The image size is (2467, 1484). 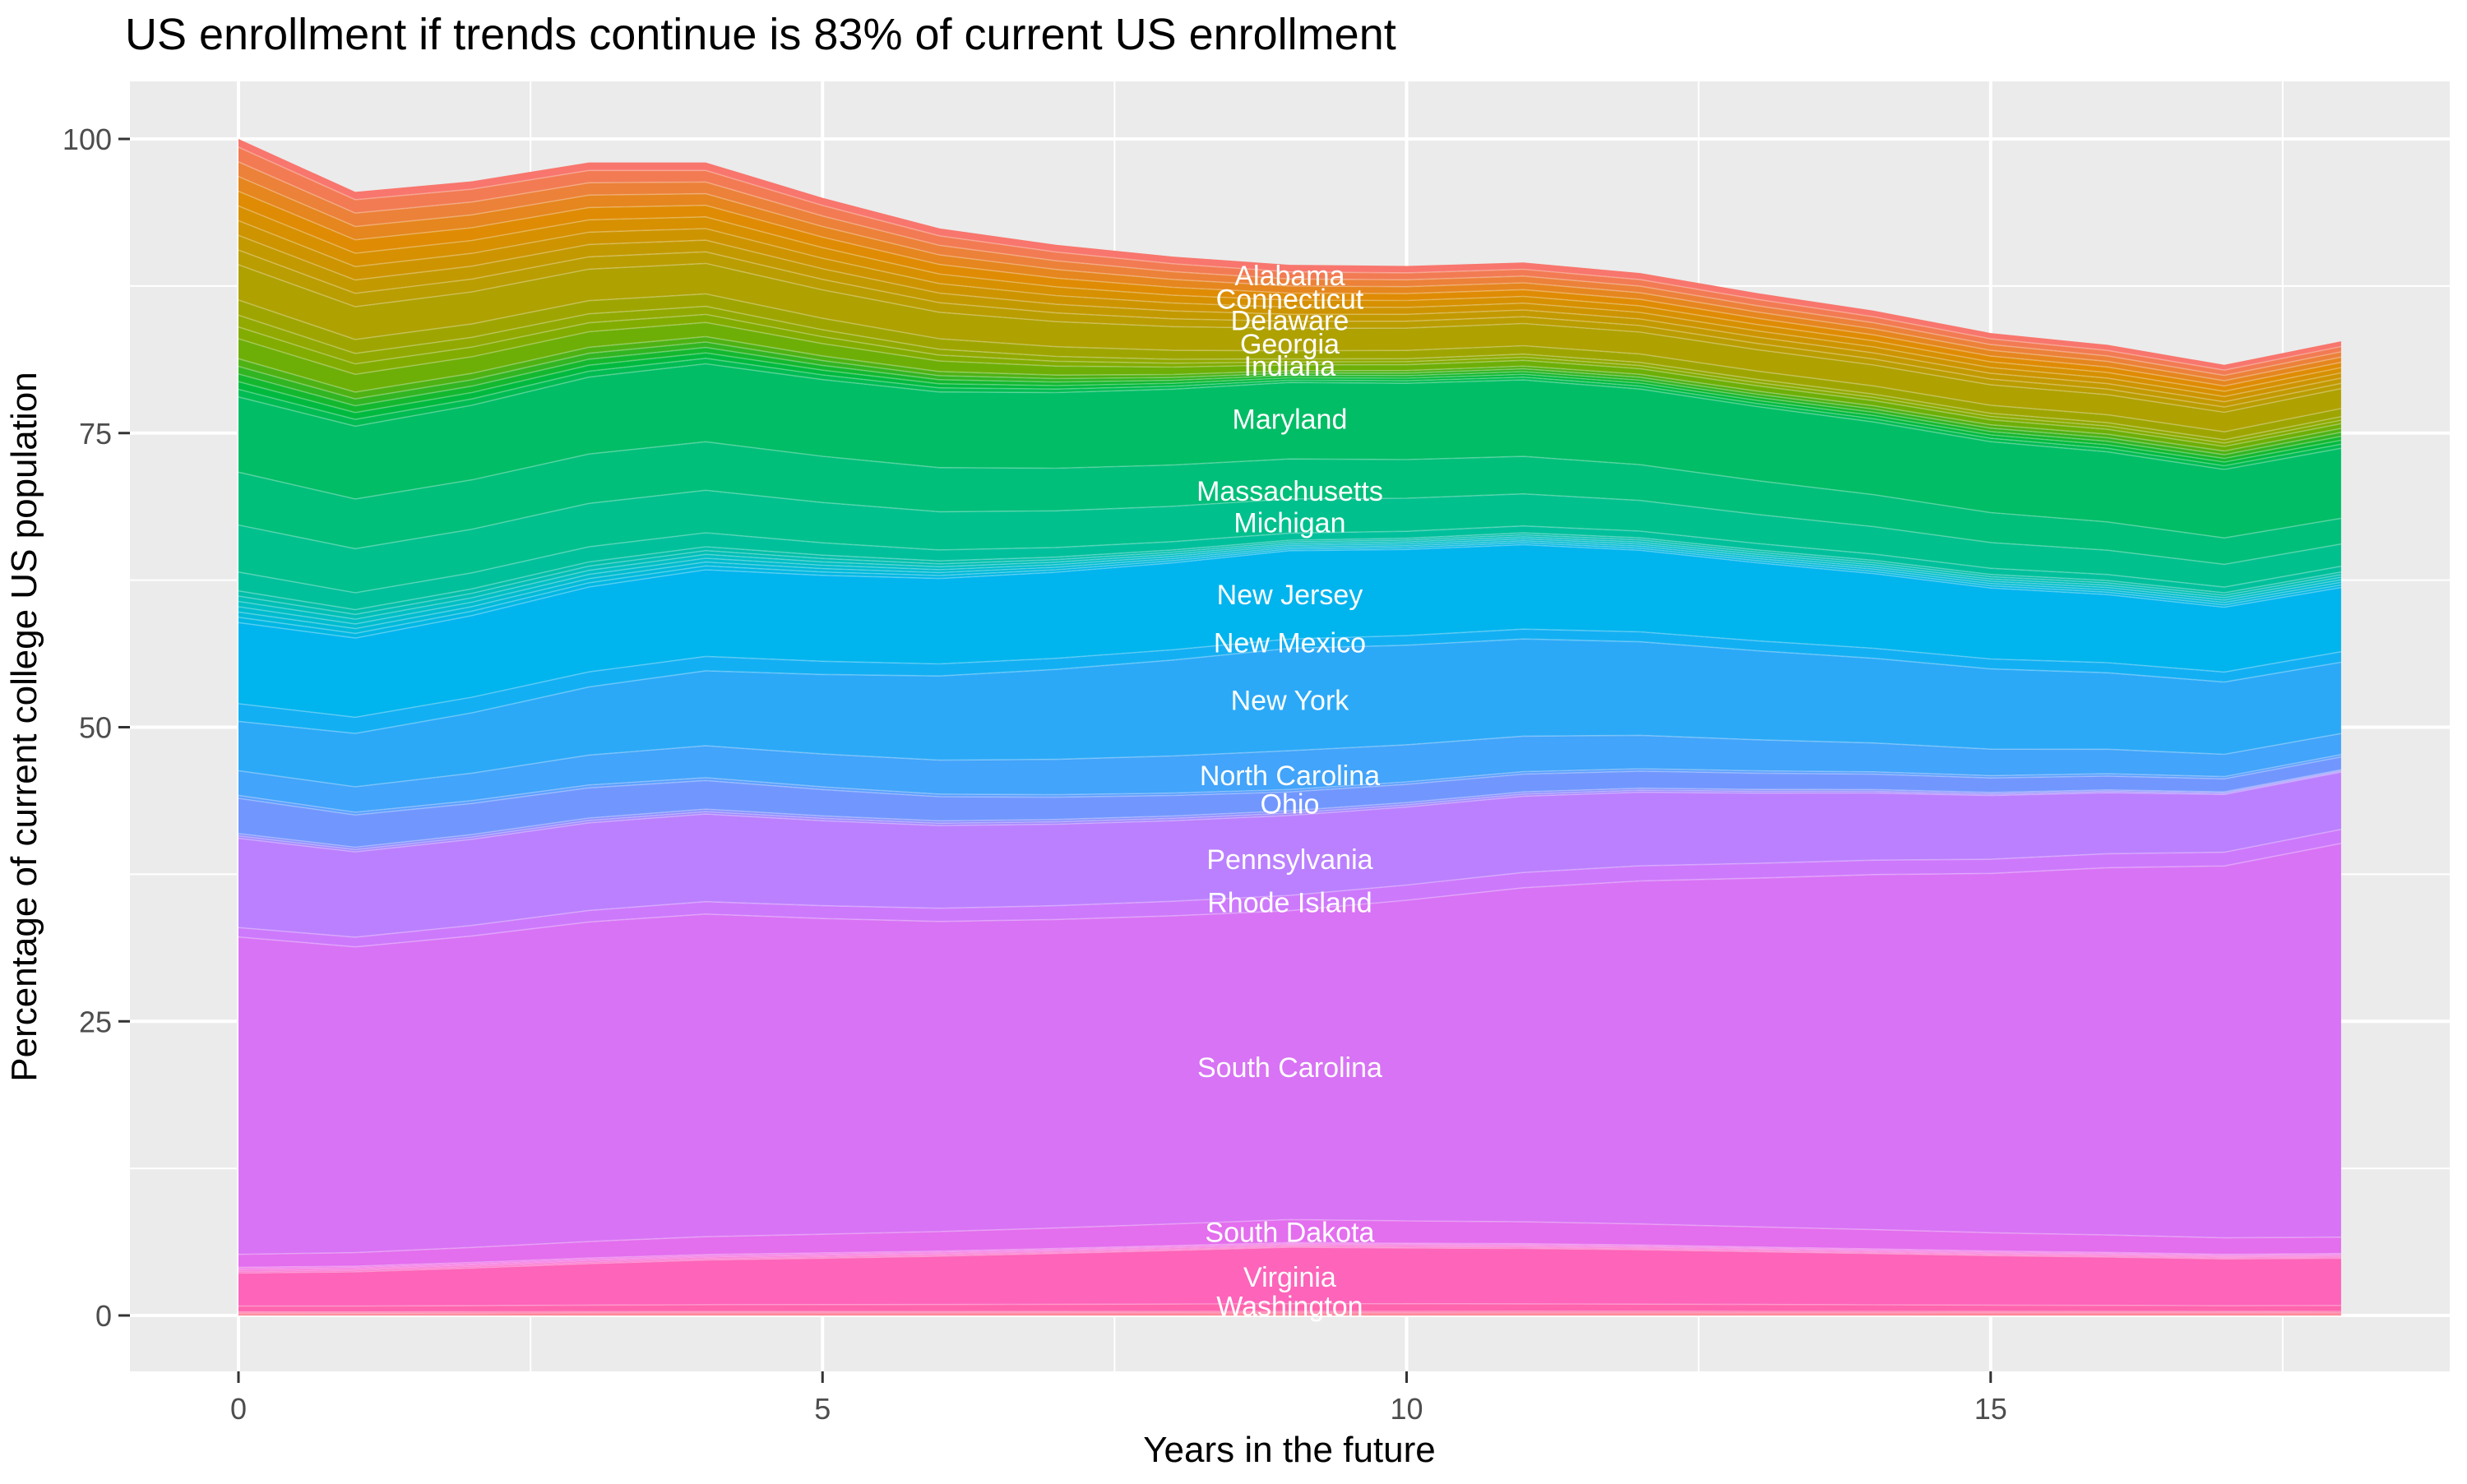 I want to click on x-axis-title: Years in the future, so click(x=1289, y=1450).